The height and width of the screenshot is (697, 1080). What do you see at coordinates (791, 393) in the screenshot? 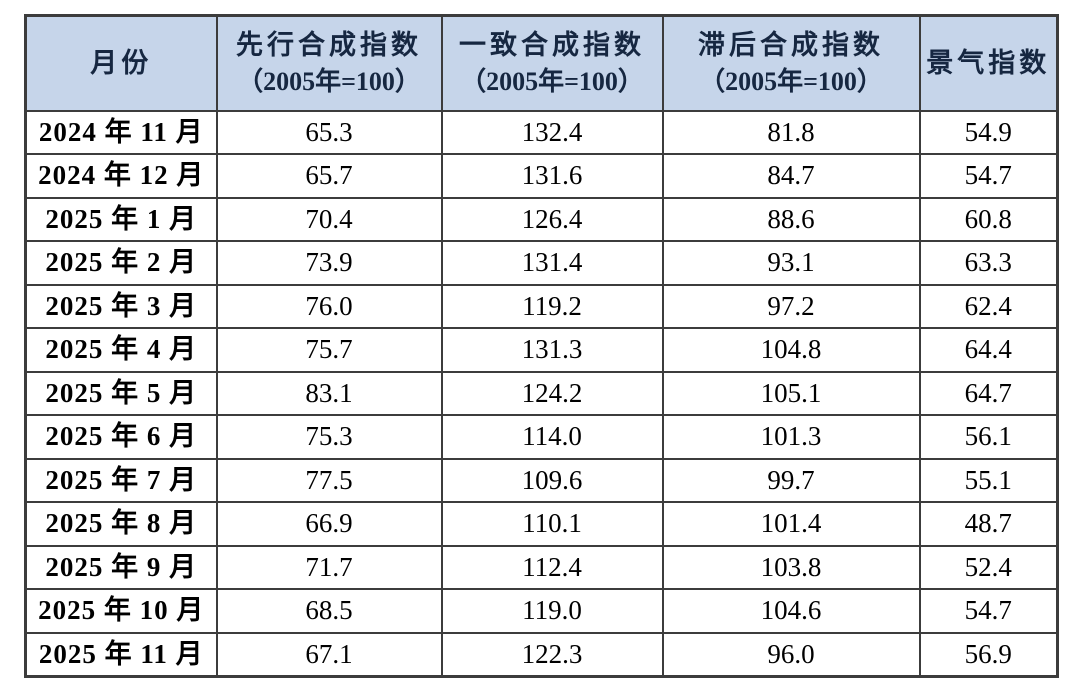
I see `lagging-index-cell: 105.1` at bounding box center [791, 393].